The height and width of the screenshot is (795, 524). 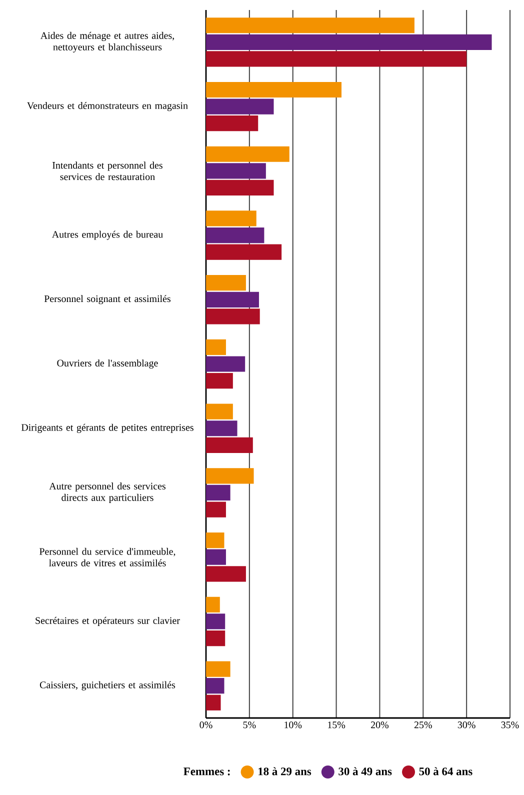 I want to click on x-tick-label: 0%, so click(x=206, y=725).